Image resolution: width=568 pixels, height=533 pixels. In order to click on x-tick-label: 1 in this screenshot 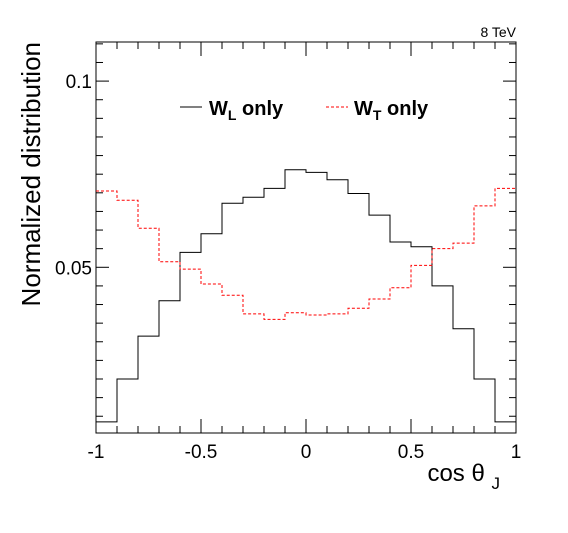, I will do `click(516, 452)`.